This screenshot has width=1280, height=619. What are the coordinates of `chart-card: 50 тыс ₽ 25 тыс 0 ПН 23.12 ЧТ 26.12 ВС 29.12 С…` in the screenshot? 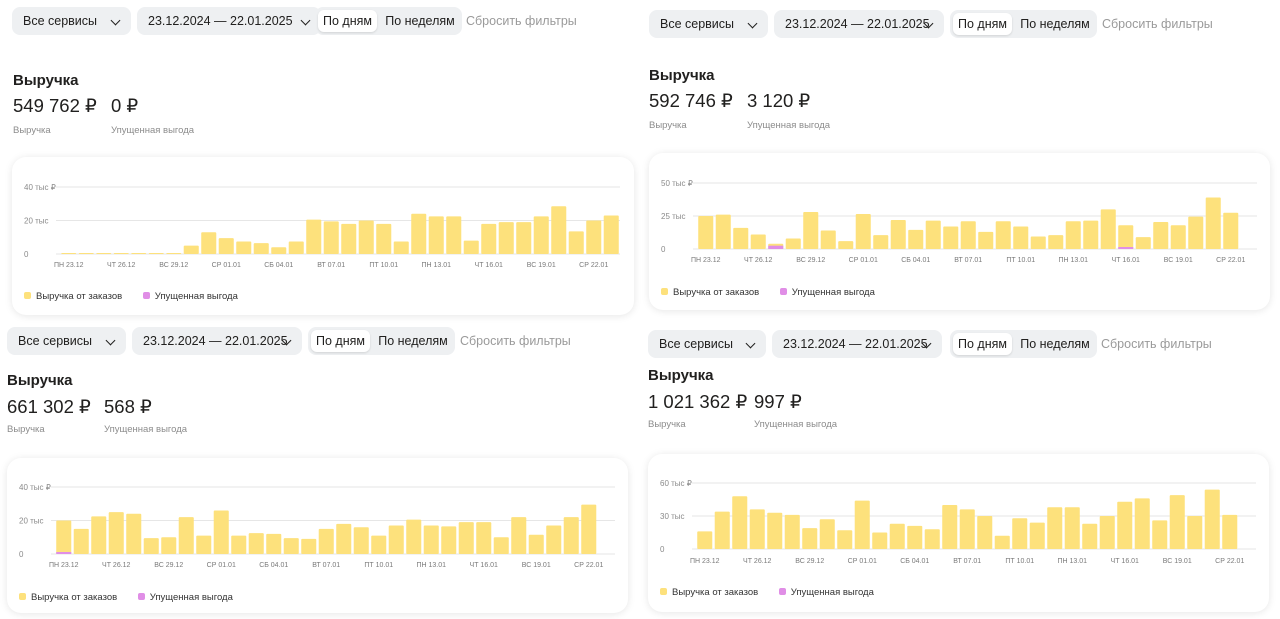 It's located at (959, 231).